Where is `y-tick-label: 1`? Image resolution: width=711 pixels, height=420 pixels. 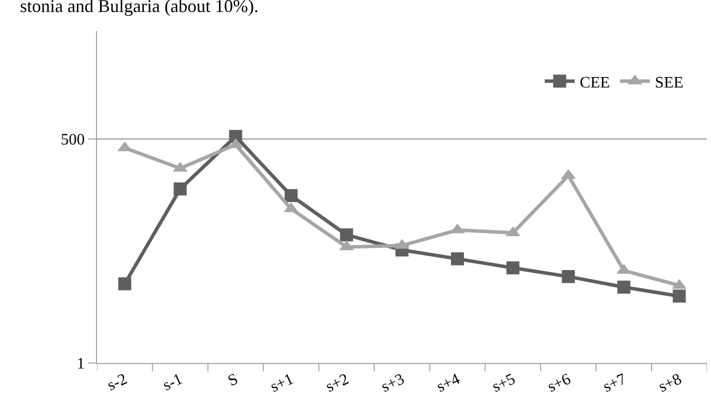
y-tick-label: 1 is located at coordinates (80, 364).